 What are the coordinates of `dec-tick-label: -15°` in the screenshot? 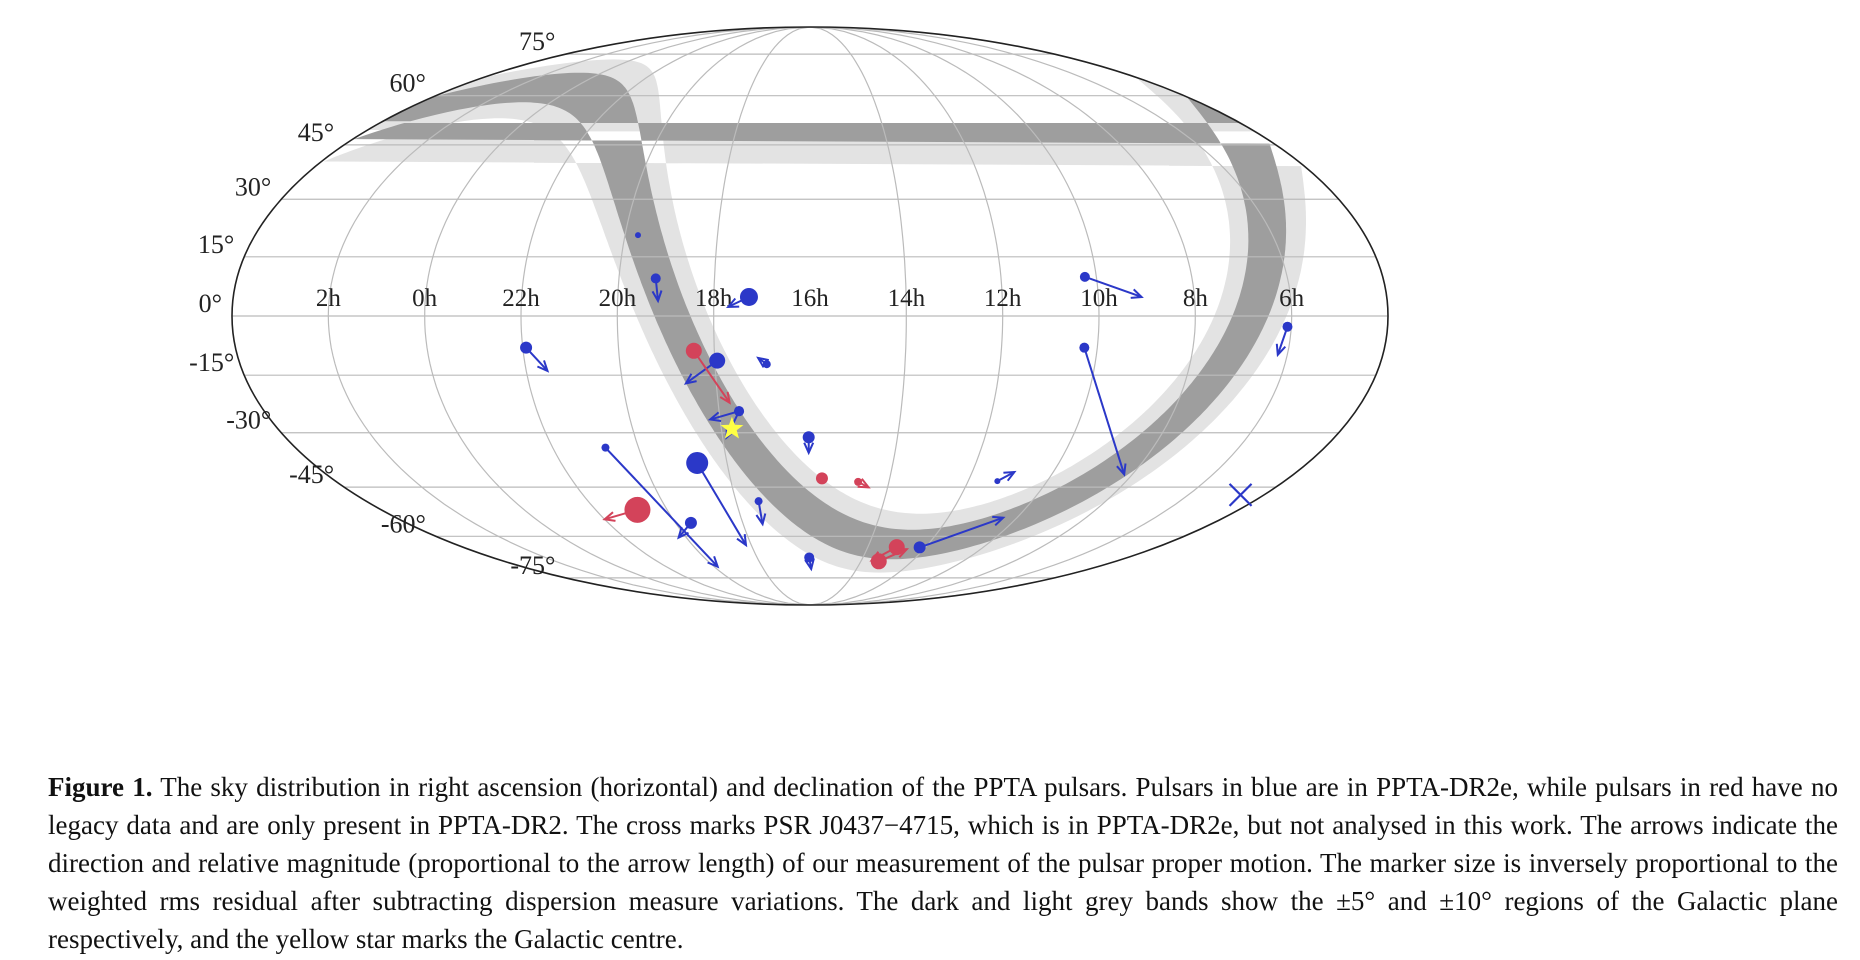 It's located at (211, 362).